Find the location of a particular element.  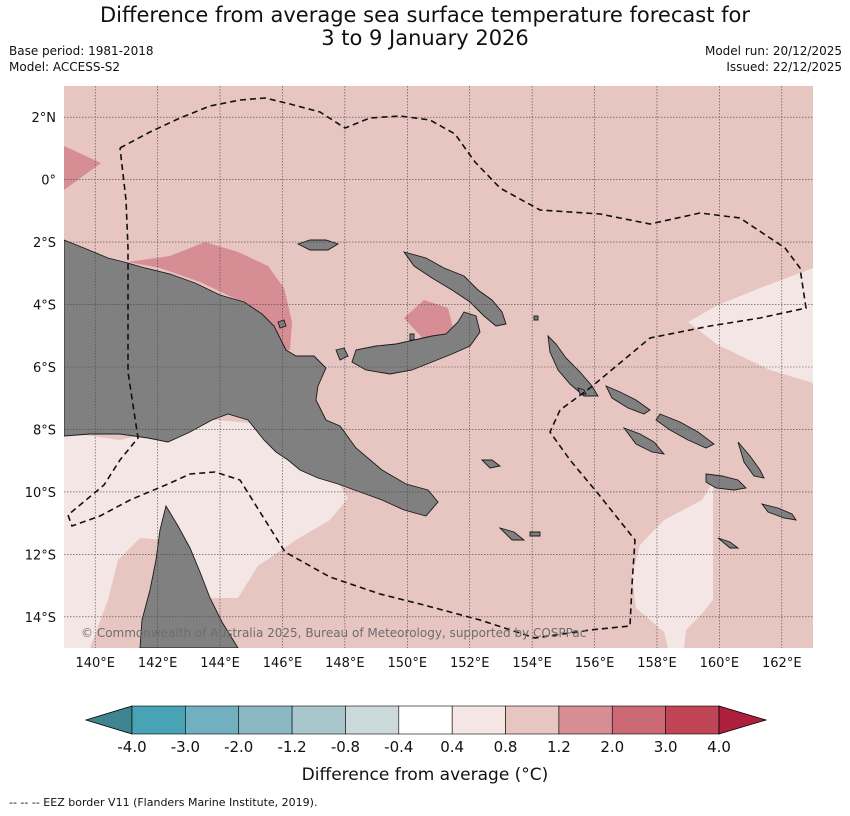

sst-band-0.4-0.8-southeast is located at coordinates (672, 565).